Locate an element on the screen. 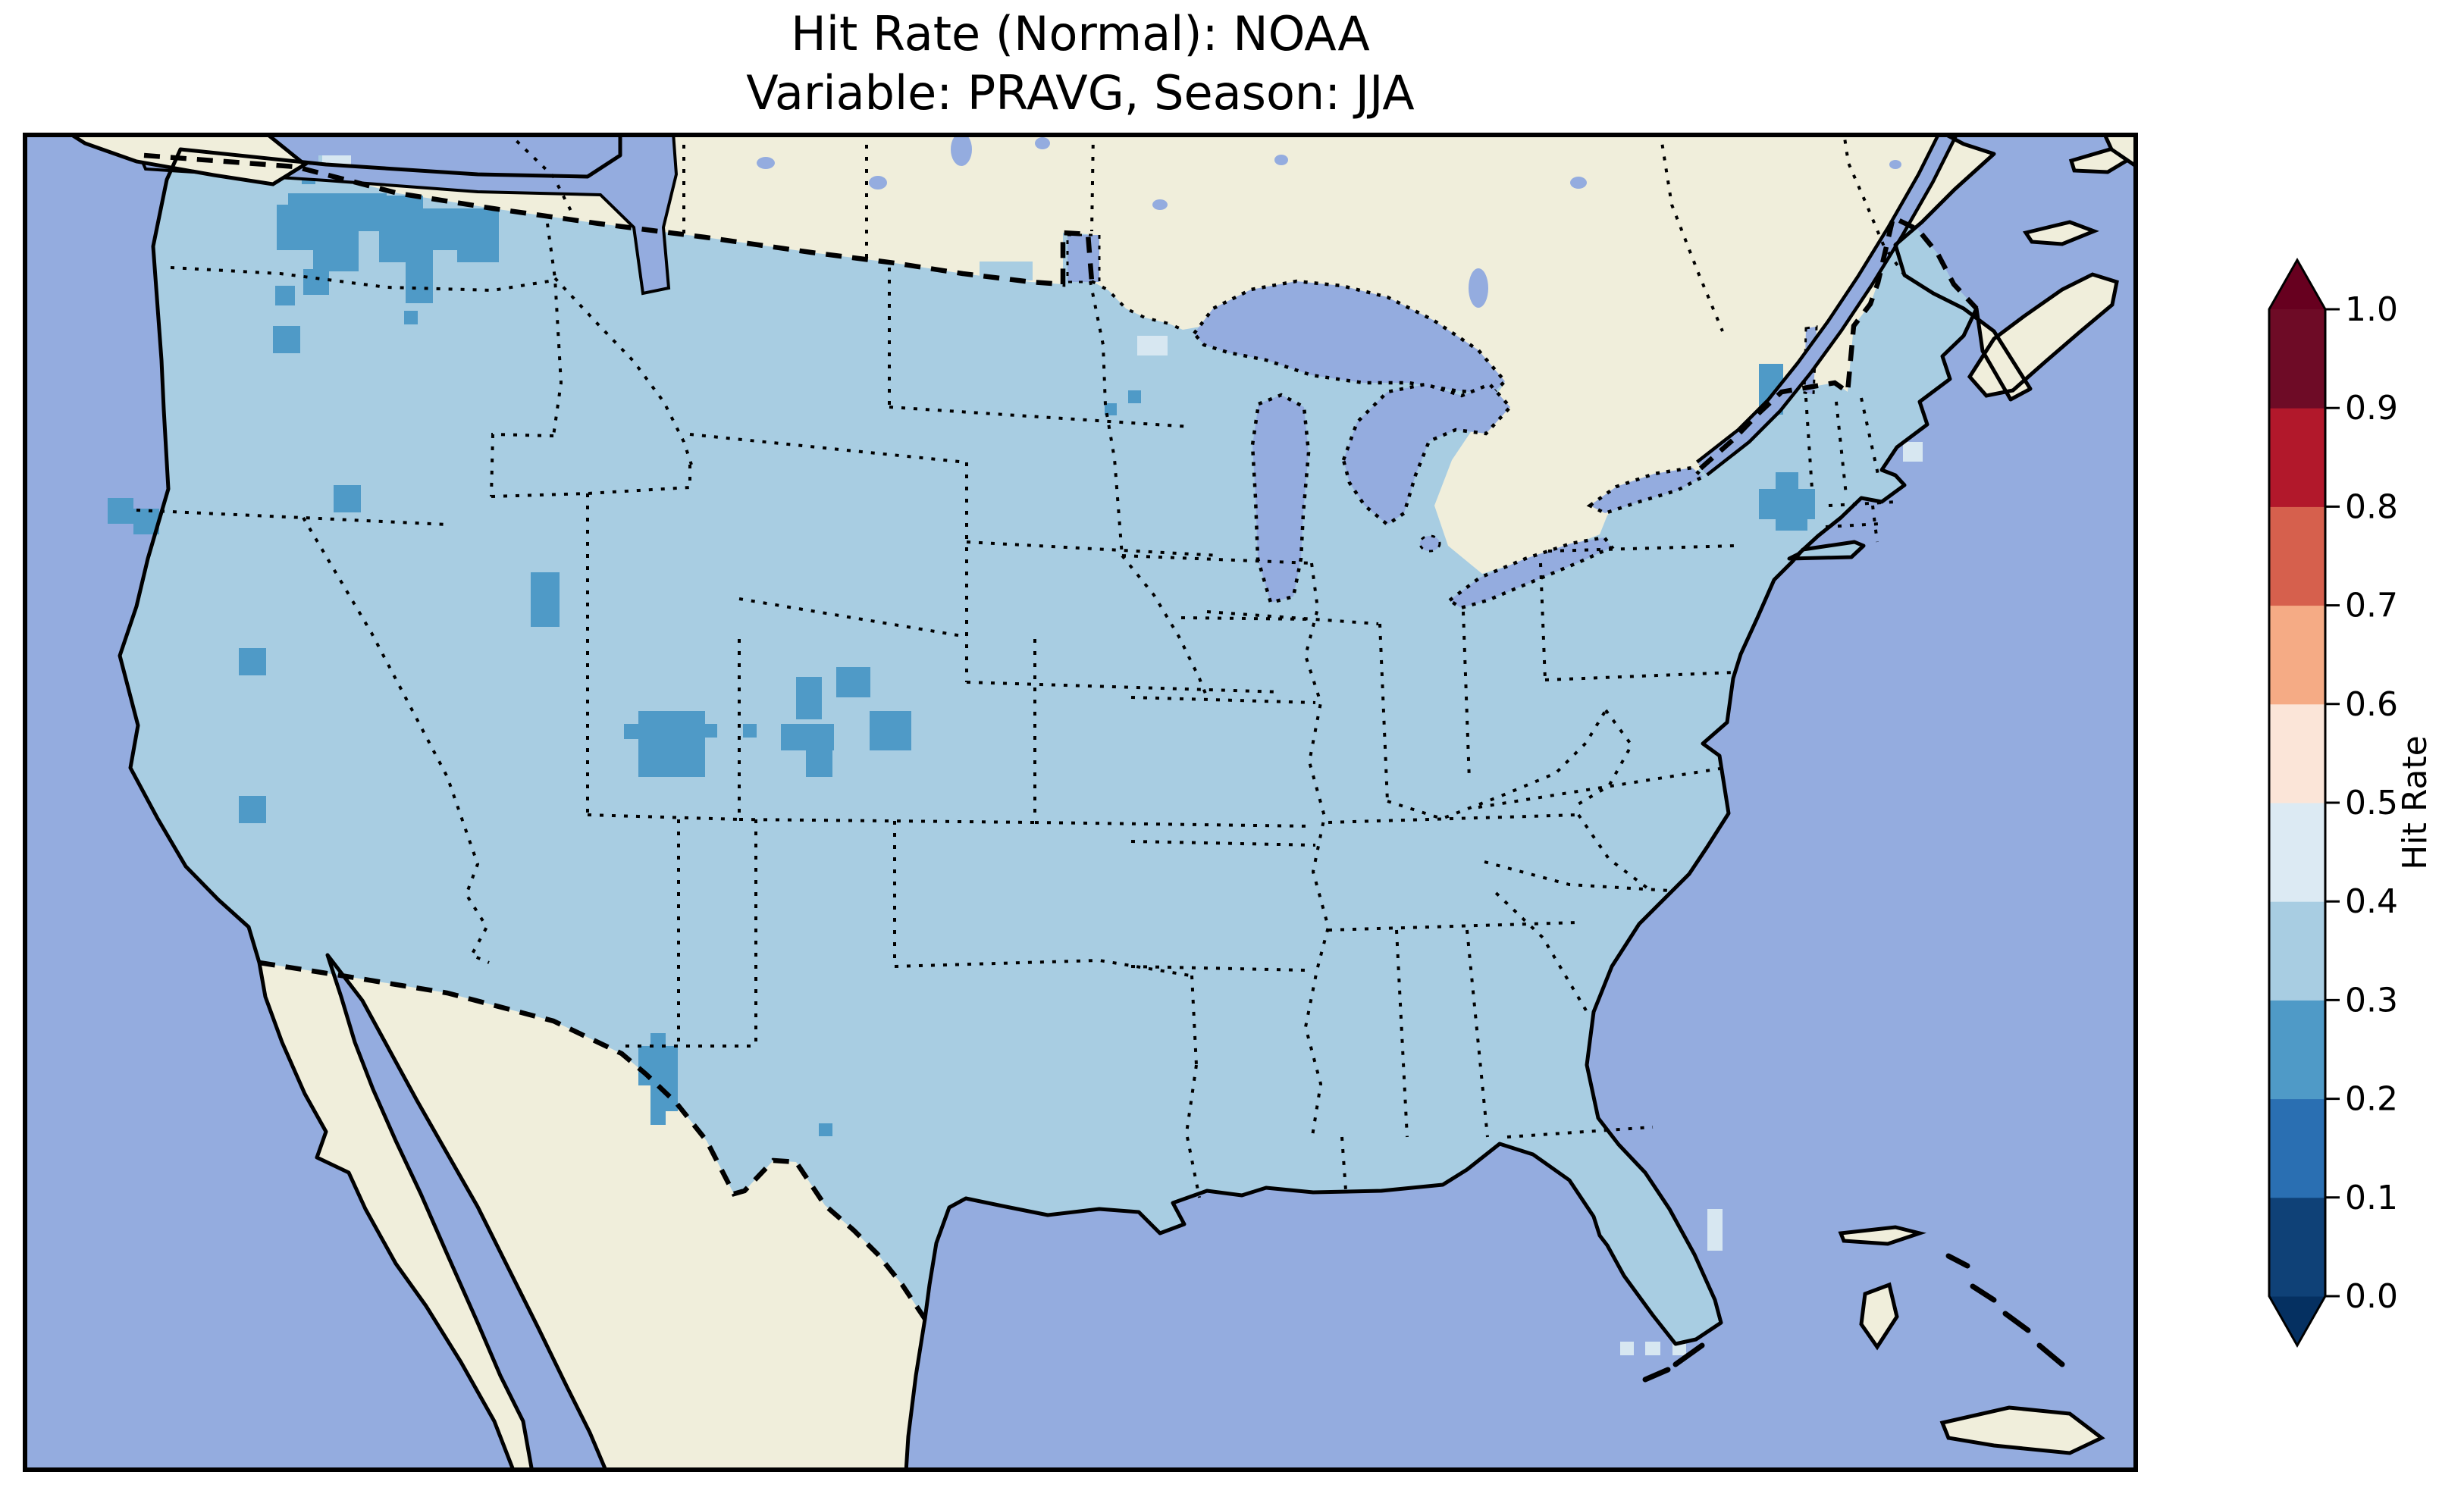 This screenshot has width=2464, height=1494. colorbar-tick-label: 0.5 is located at coordinates (2371, 803).